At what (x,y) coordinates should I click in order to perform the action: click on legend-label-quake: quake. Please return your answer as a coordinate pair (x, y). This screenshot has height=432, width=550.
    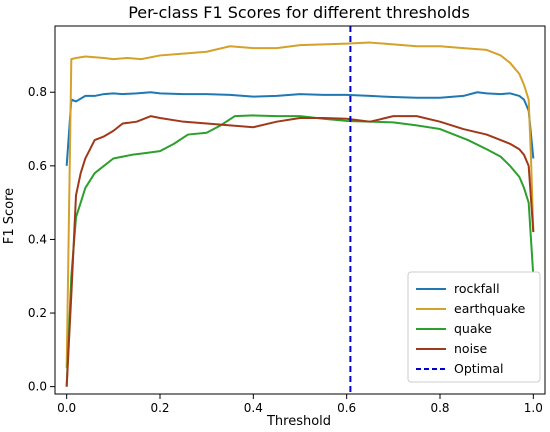
    Looking at the image, I should click on (473, 328).